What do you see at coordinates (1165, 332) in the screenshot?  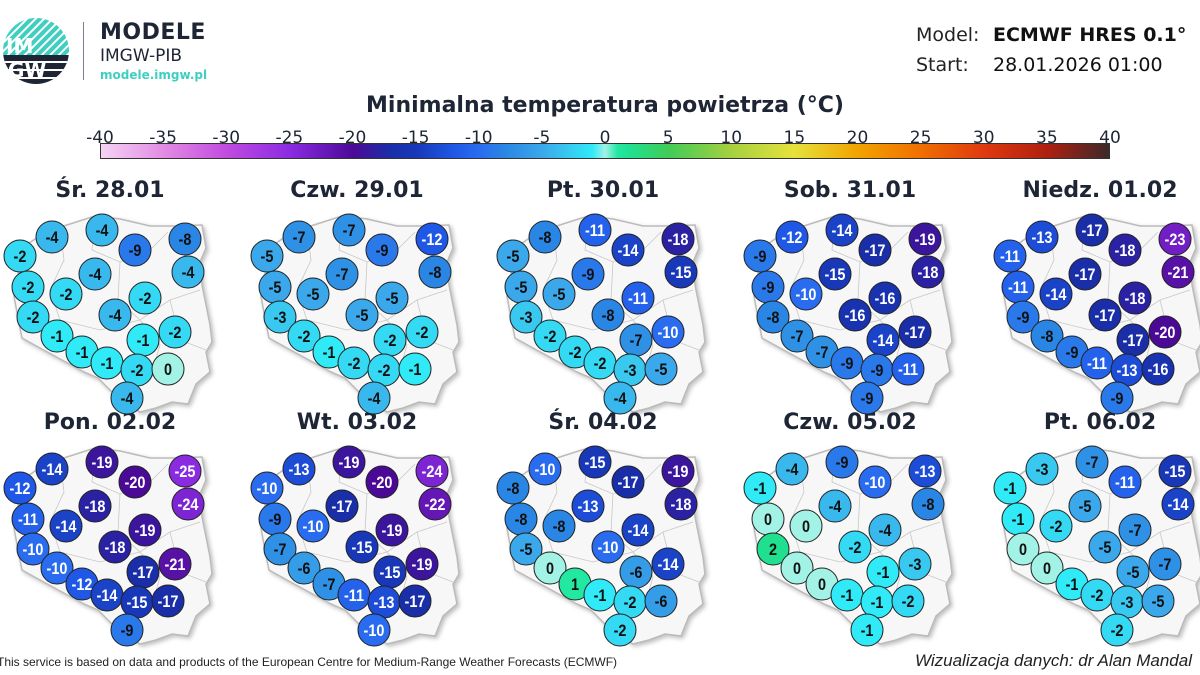 I see `station-marker: -20` at bounding box center [1165, 332].